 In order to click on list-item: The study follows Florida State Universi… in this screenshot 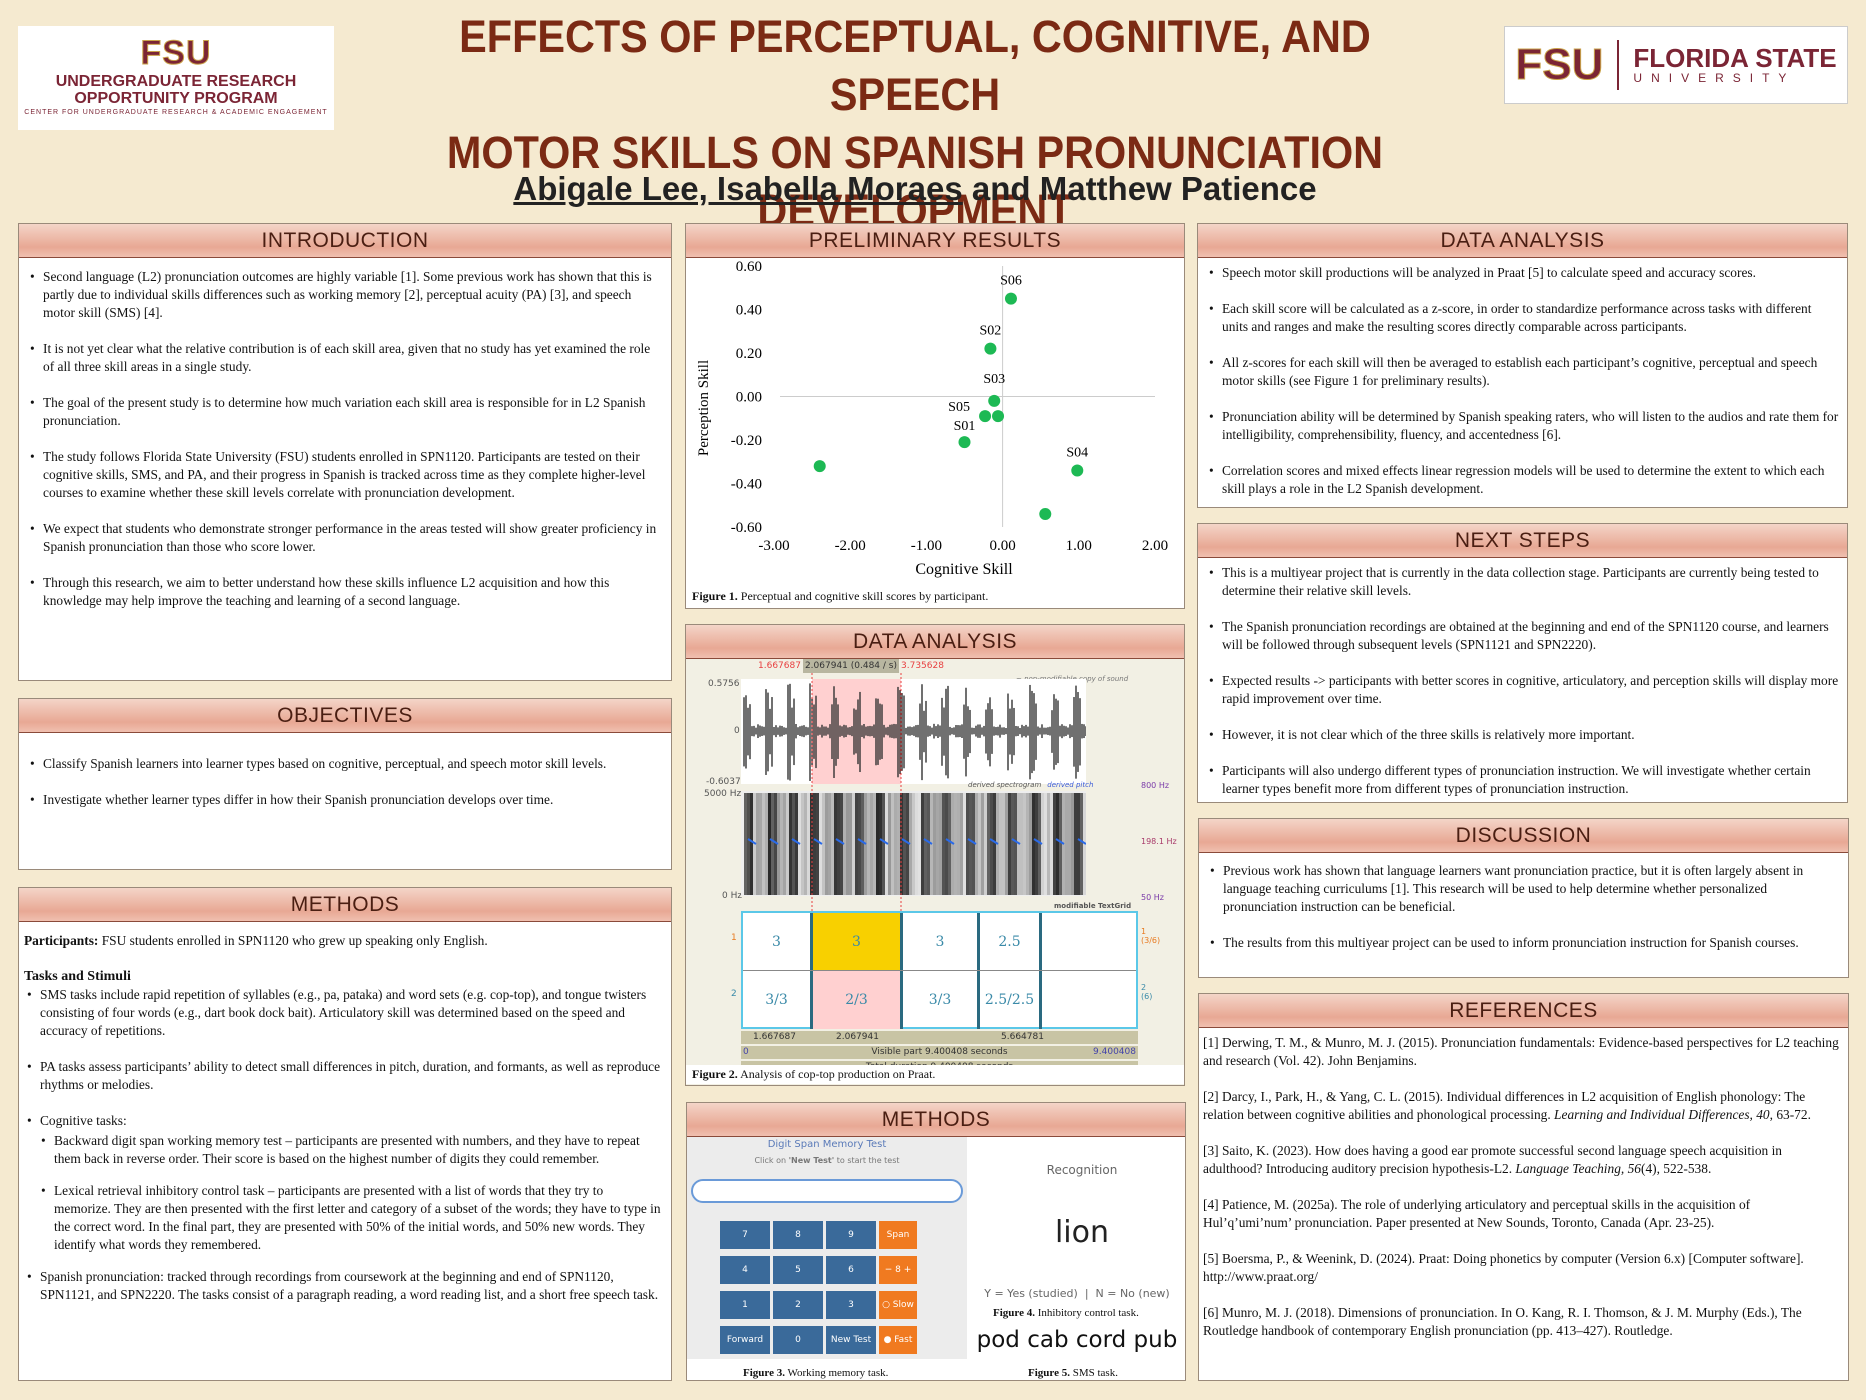, I will do `click(345, 475)`.